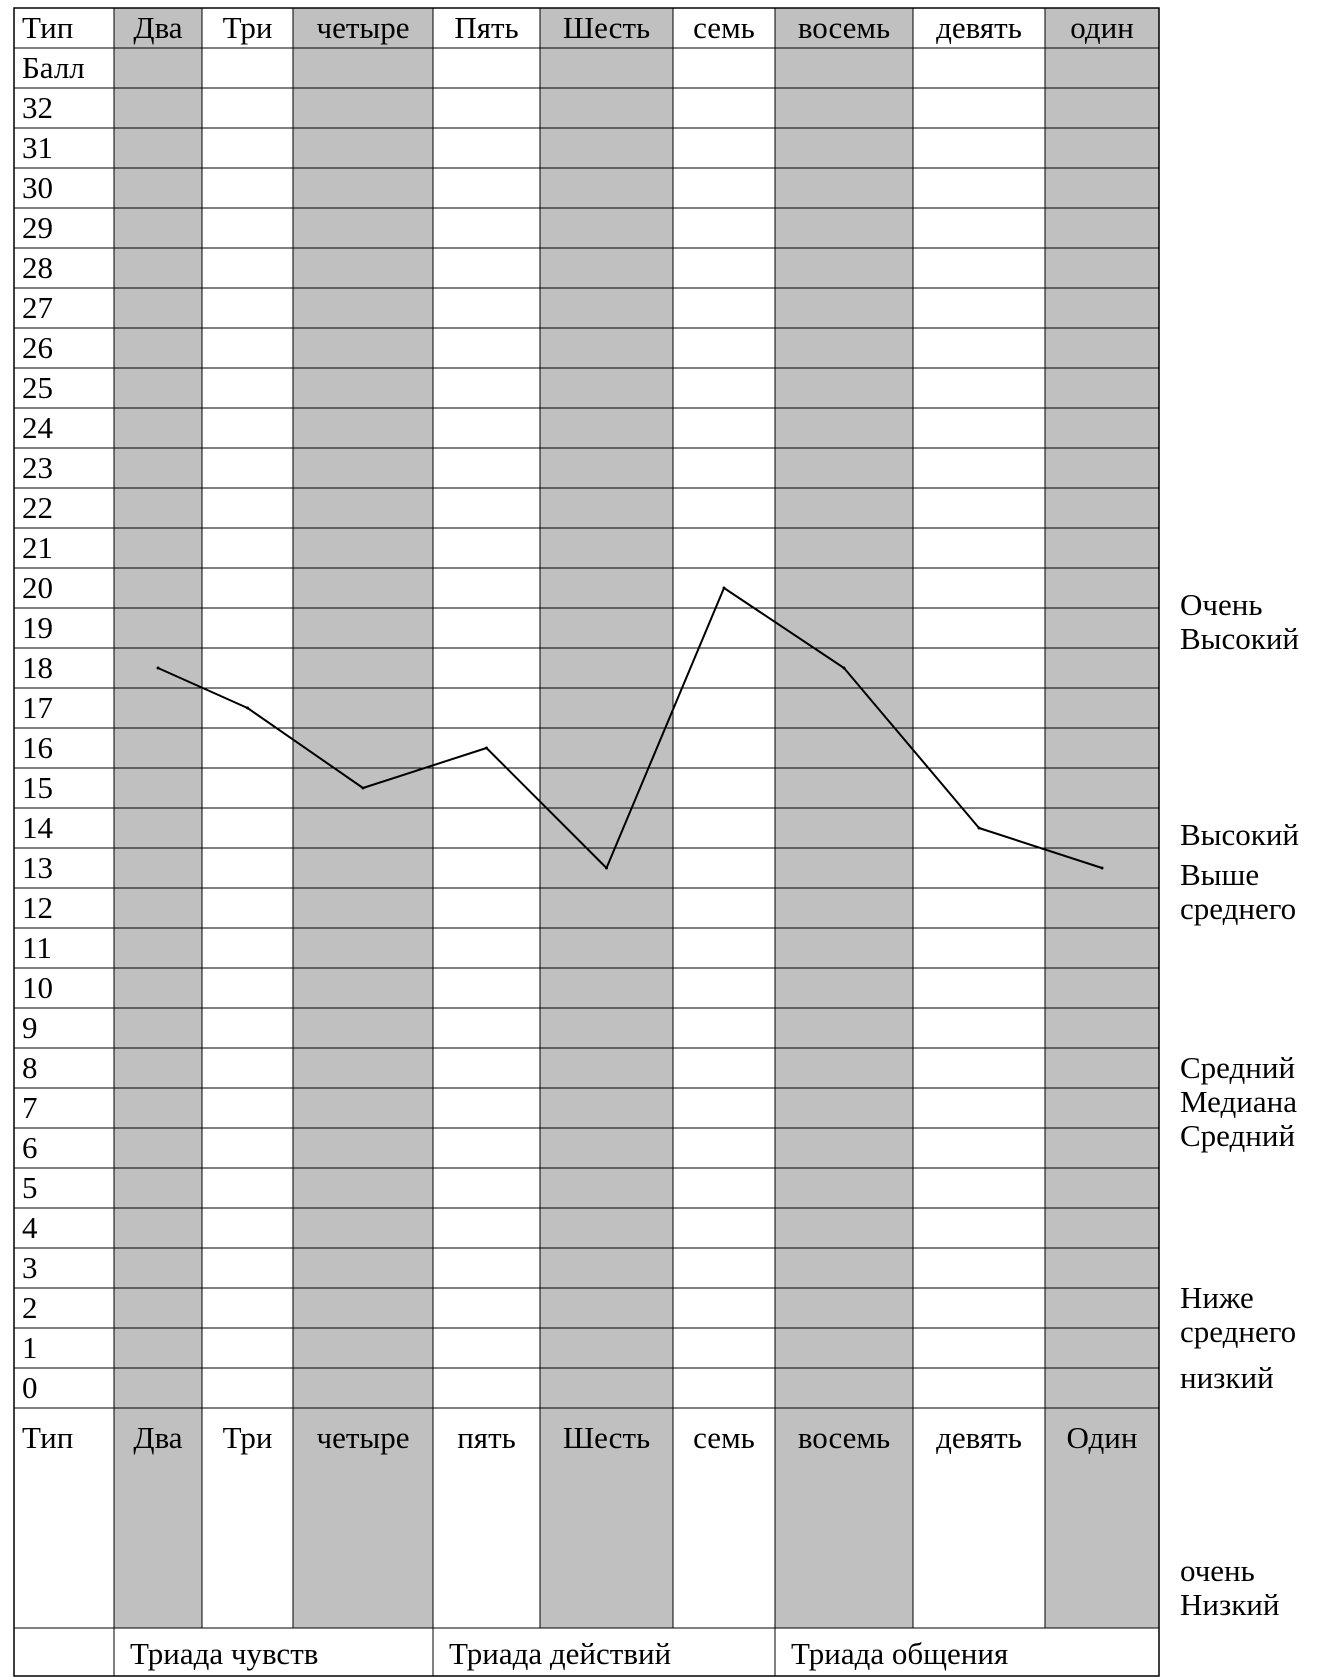 This screenshot has height=1677, width=1334. I want to click on score-tick-11: 11, so click(37, 947).